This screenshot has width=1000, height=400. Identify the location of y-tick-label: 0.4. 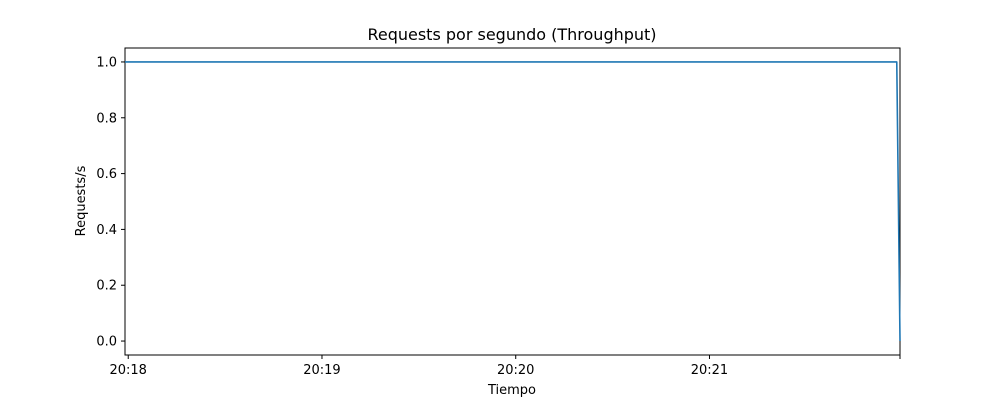
(106, 230).